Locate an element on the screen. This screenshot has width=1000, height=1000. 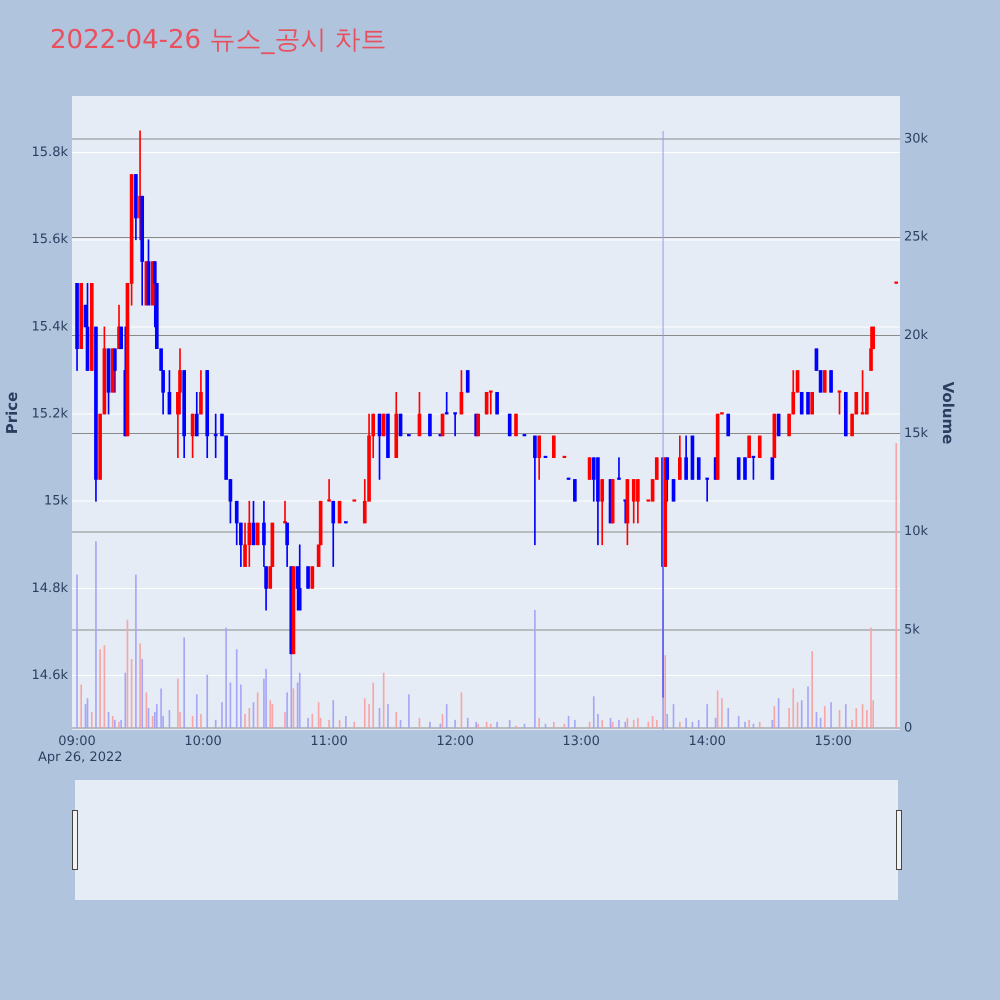
y-tick-label: 14.8k is located at coordinates (50, 588).